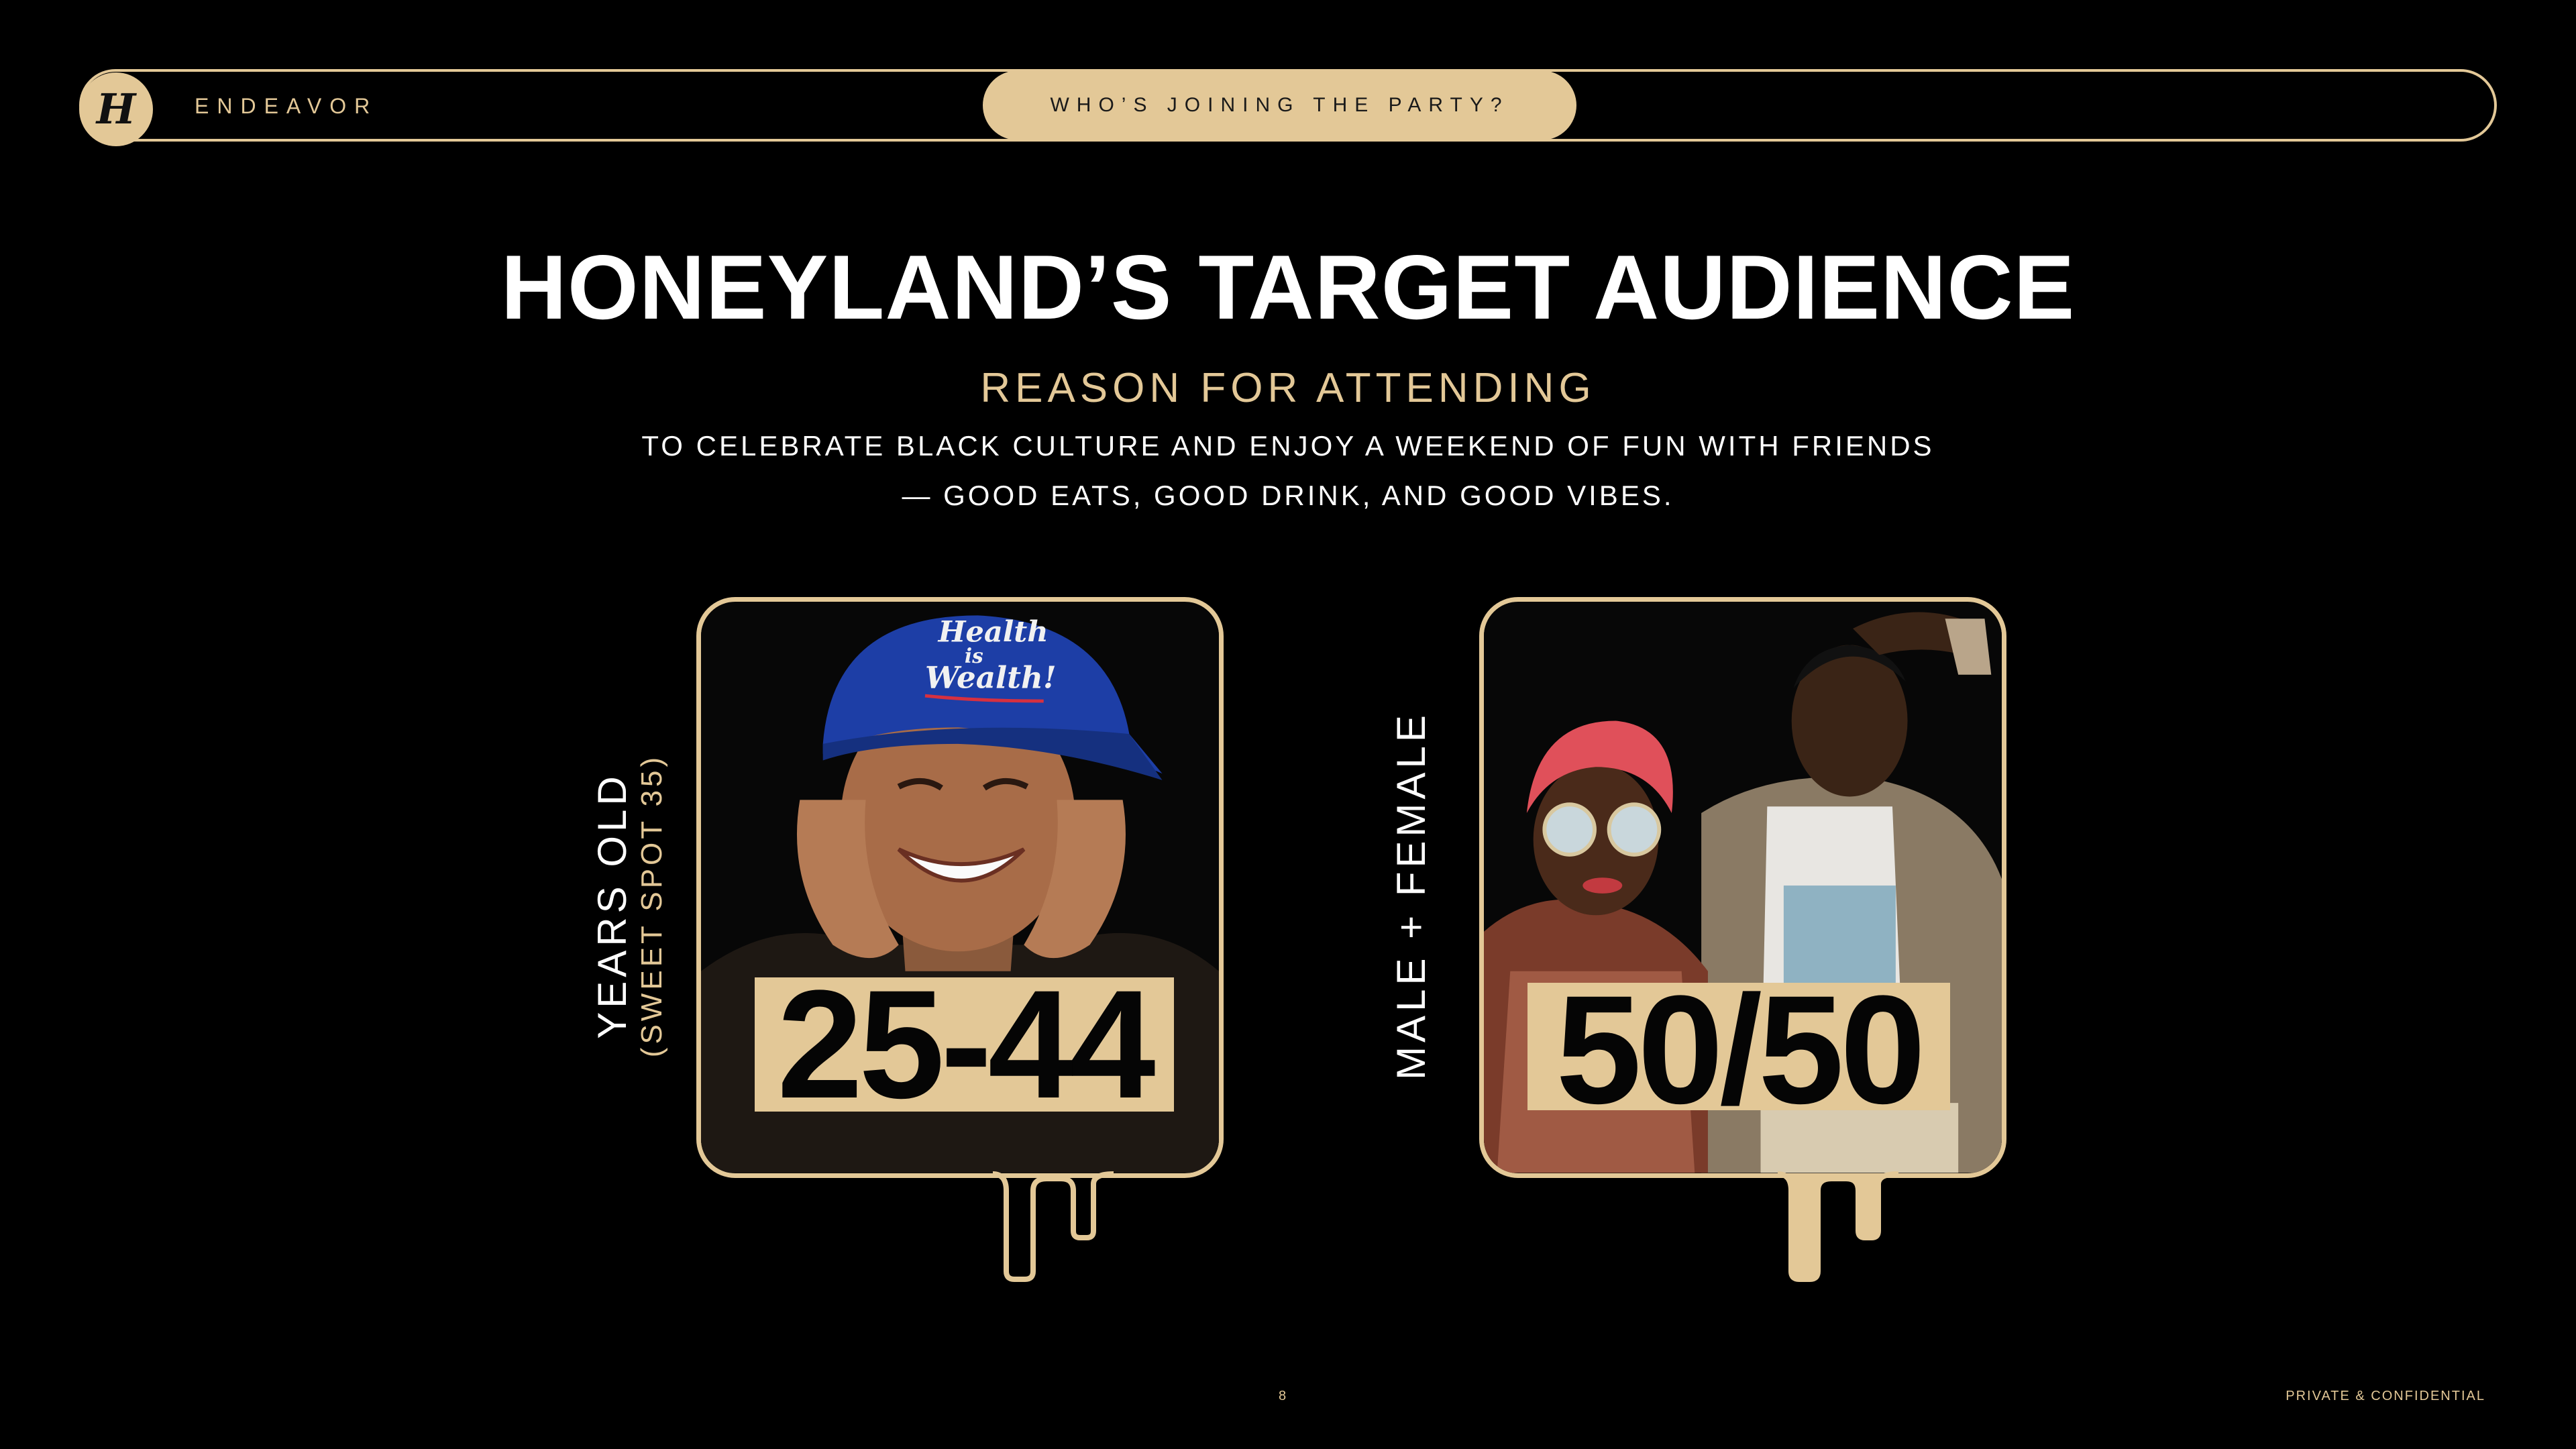 This screenshot has width=2576, height=1449. What do you see at coordinates (1838, 1226) in the screenshot?
I see `gender-card-drip-decoration` at bounding box center [1838, 1226].